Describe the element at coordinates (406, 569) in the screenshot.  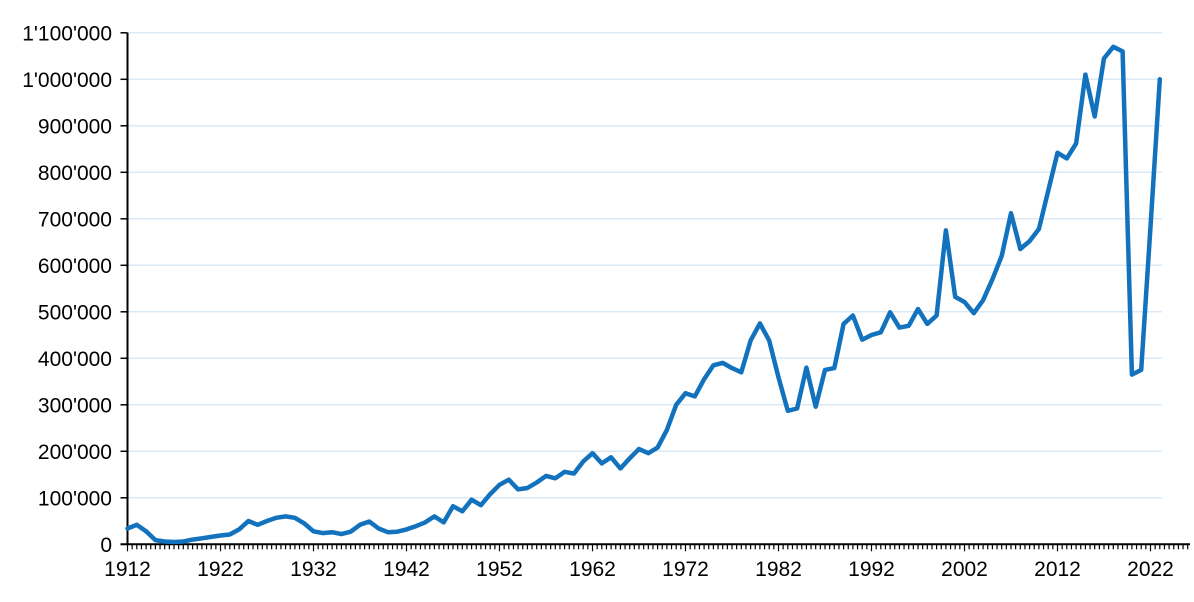
I see `x-tick-label: 1942` at that location.